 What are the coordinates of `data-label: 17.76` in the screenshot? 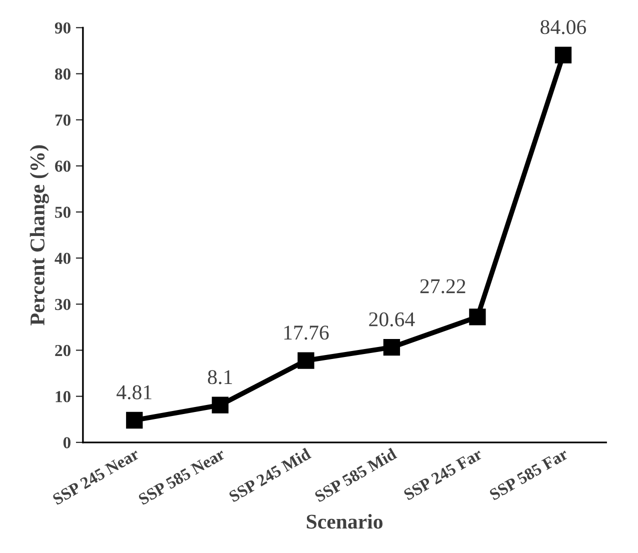 It's located at (306, 333).